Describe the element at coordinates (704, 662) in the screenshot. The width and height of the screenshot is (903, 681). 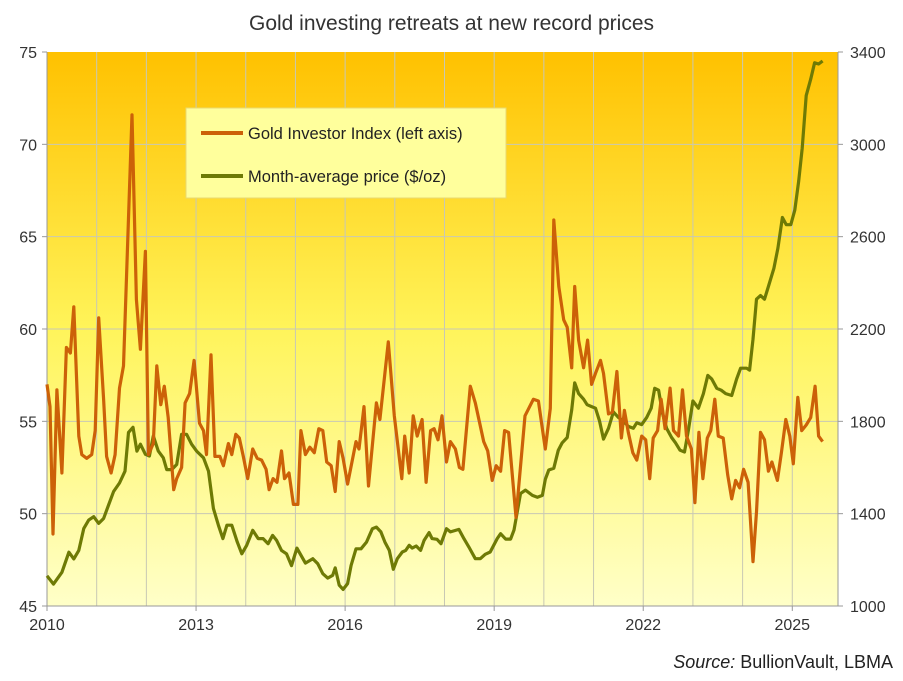
I see `source-label: Source:` at that location.